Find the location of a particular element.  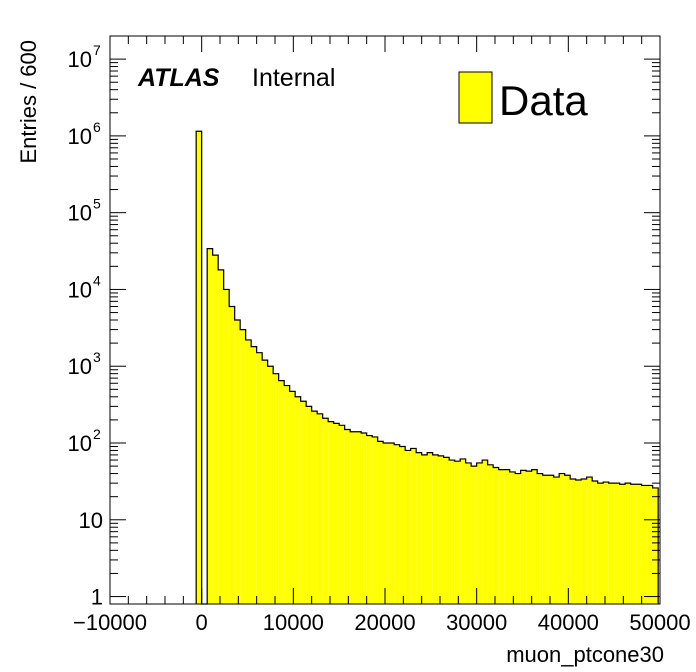

legend: Data is located at coordinates (523, 97).